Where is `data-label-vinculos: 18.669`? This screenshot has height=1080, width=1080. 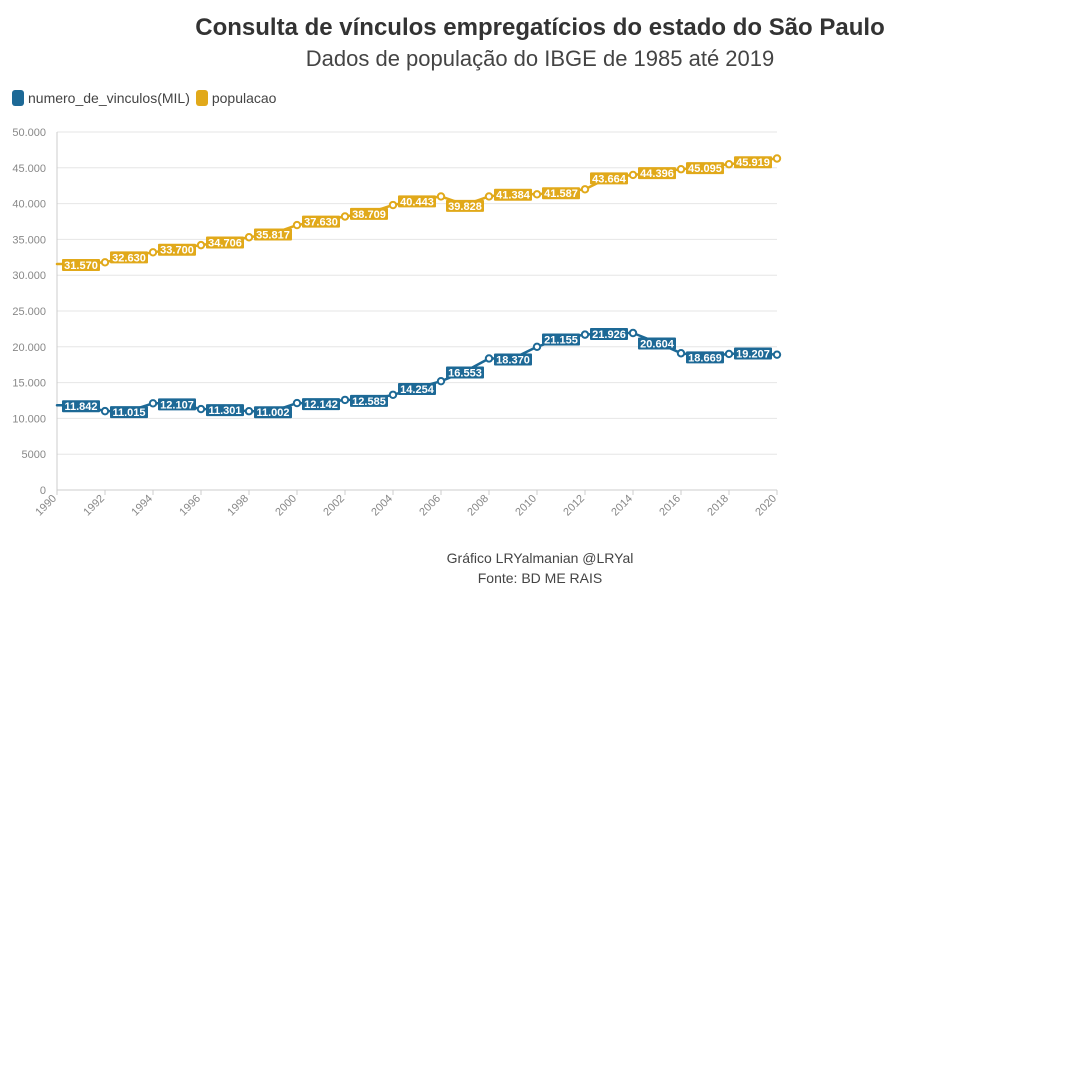
data-label-vinculos: 18.669 is located at coordinates (705, 358).